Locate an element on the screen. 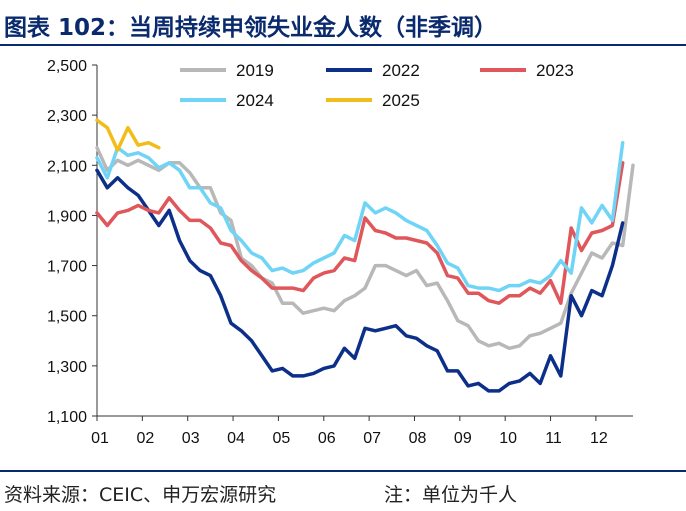 This screenshot has width=686, height=511. x-tick-label: 03 is located at coordinates (191, 438).